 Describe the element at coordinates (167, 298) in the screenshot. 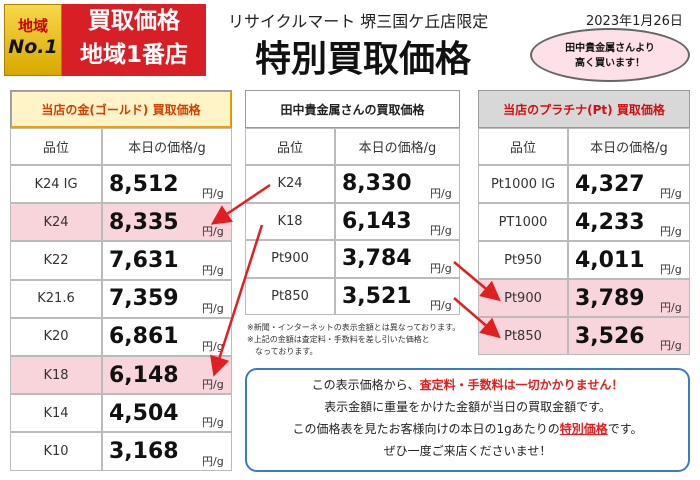

I see `price-cell: 7,359` at that location.